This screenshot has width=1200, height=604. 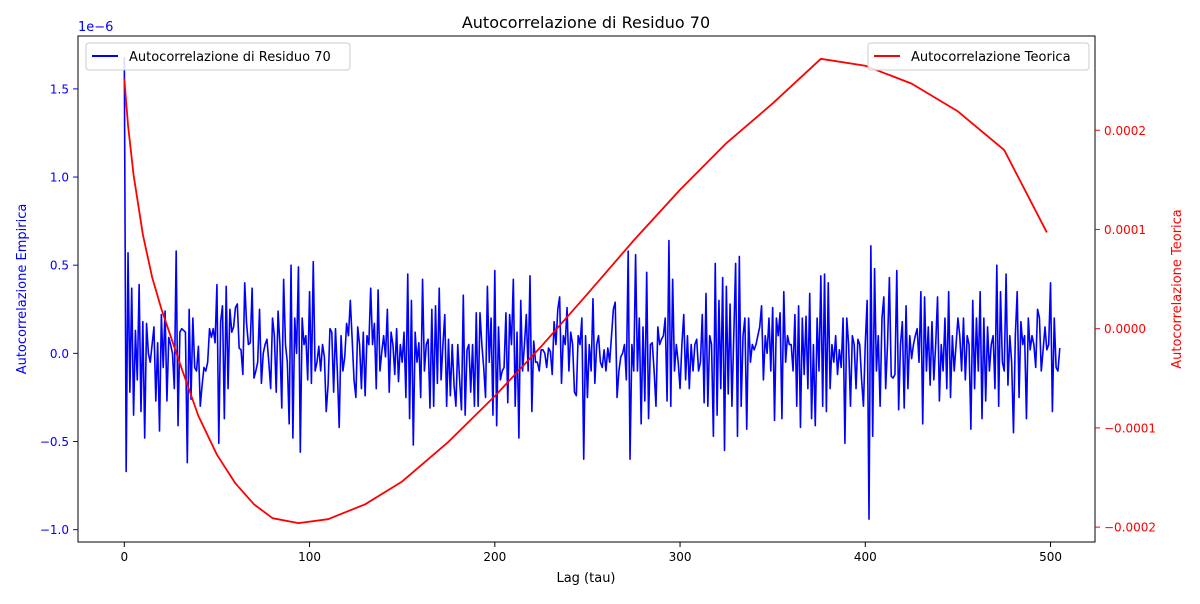 What do you see at coordinates (59, 354) in the screenshot?
I see `y-left-tick-label: 0.0` at bounding box center [59, 354].